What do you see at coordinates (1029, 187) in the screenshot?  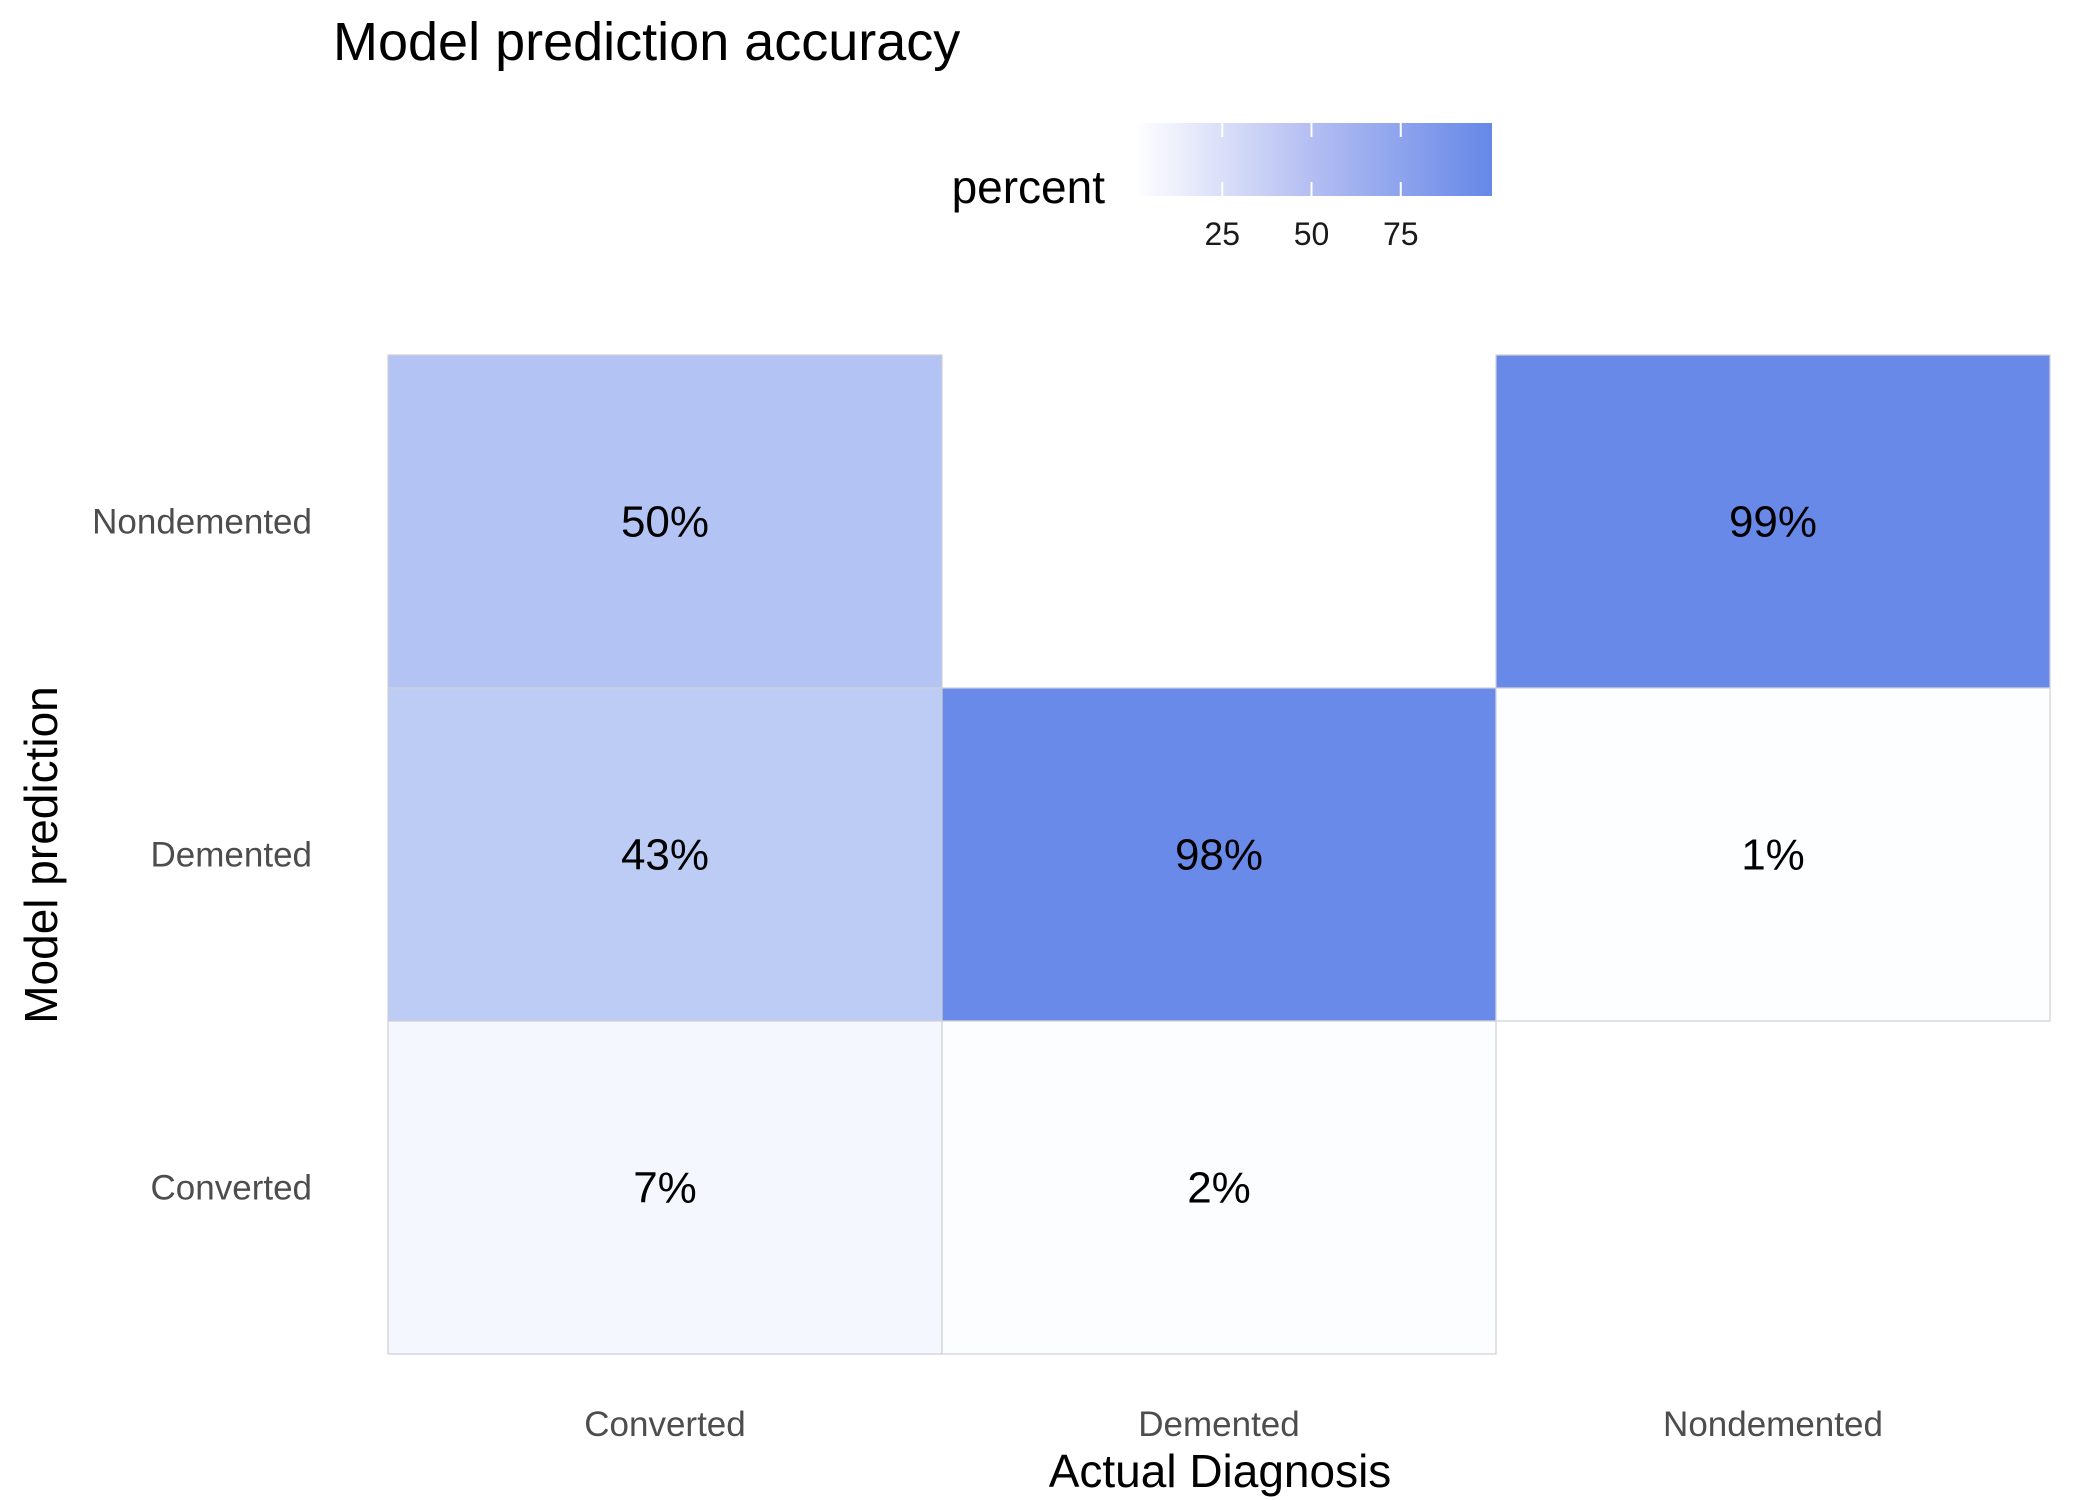 I see `legend-title: percent` at bounding box center [1029, 187].